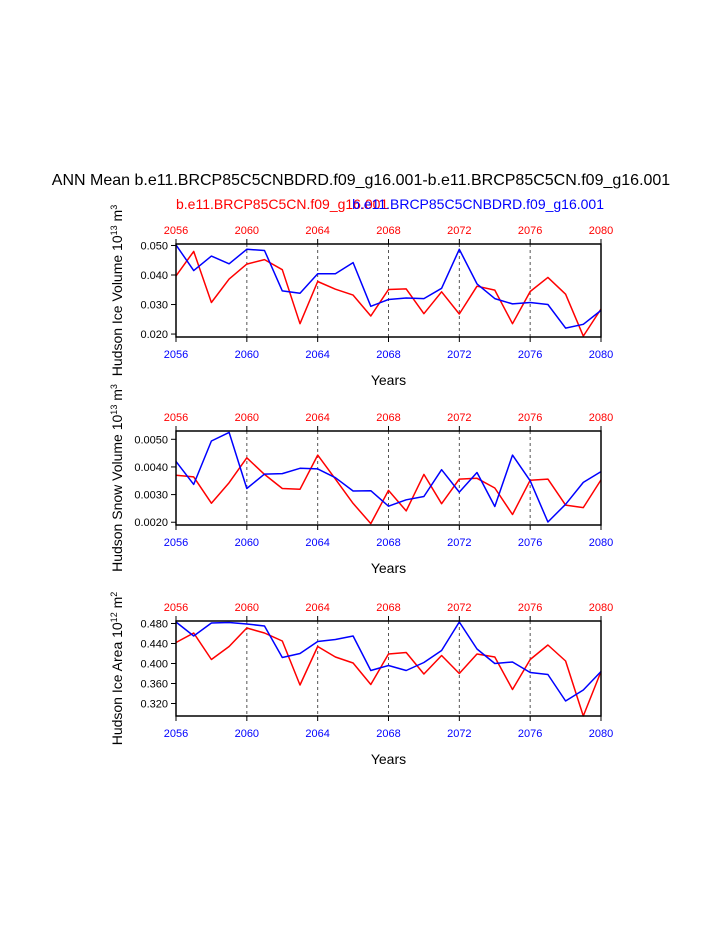 The height and width of the screenshot is (935, 723). Describe the element at coordinates (154, 665) in the screenshot. I see `y-tick-label: 0.400` at that location.